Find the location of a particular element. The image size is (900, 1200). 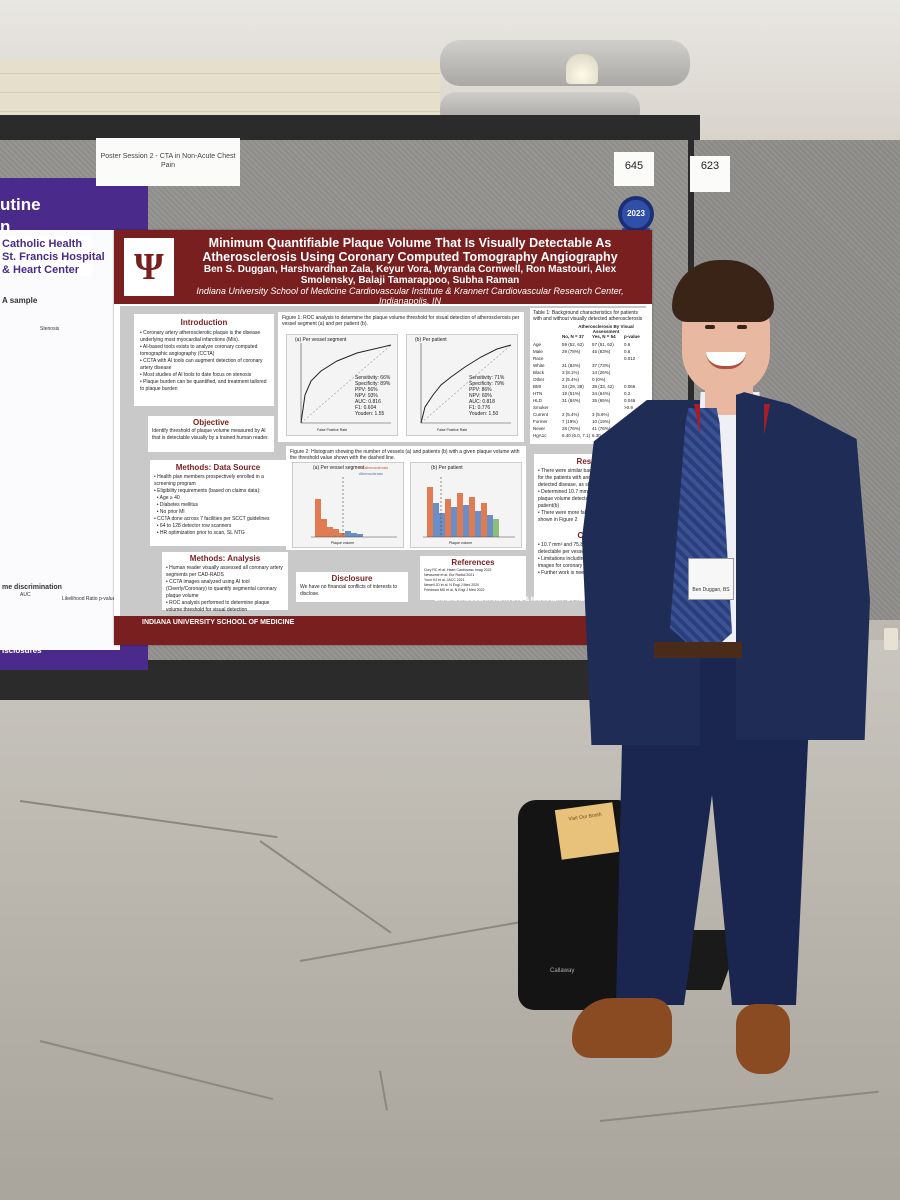

table-cell: HgA1c is located at coordinates (540, 435).